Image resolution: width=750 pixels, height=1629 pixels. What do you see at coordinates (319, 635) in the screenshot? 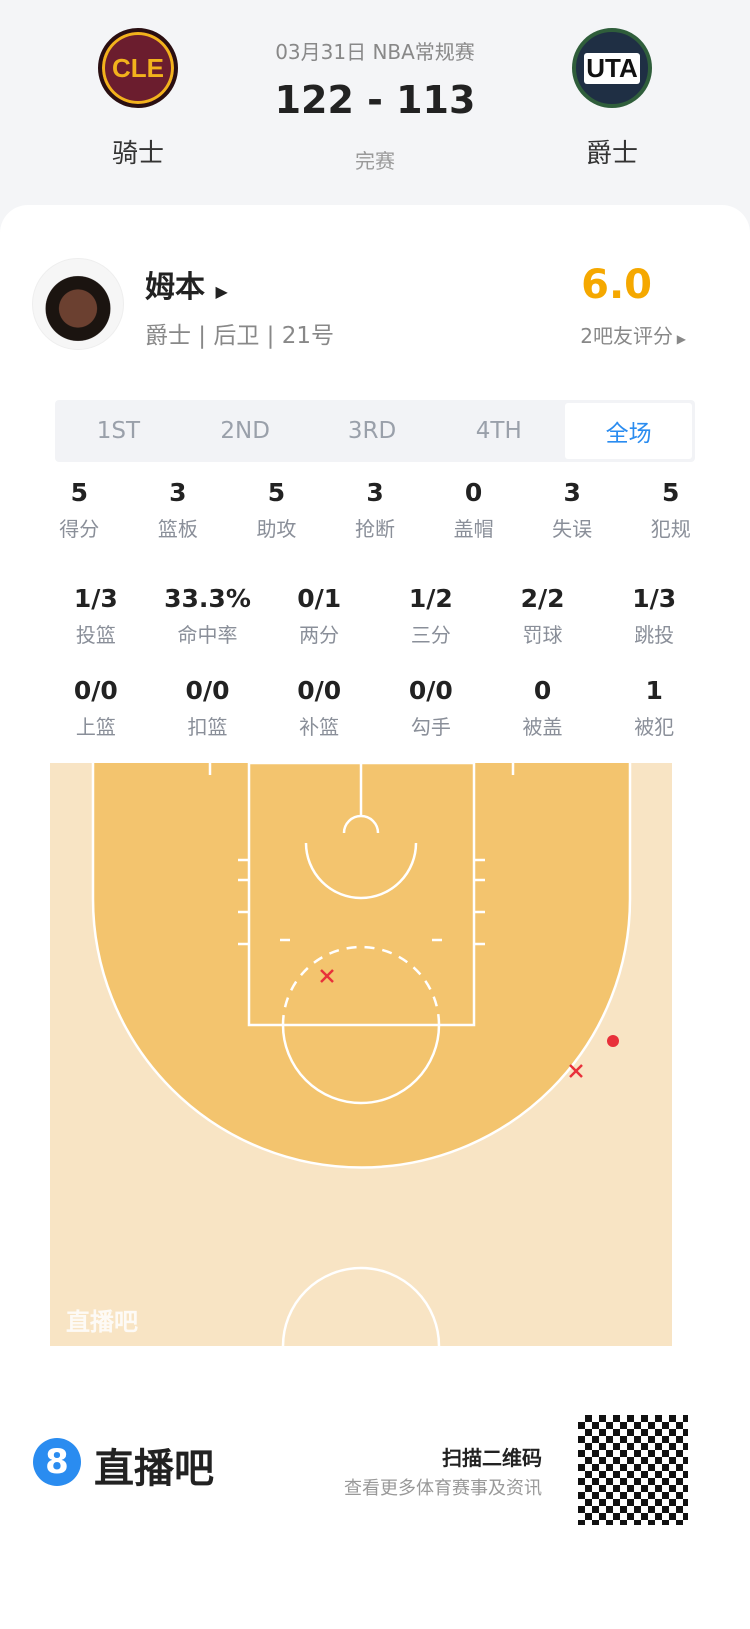
I see `stat-label: 两分` at bounding box center [319, 635].